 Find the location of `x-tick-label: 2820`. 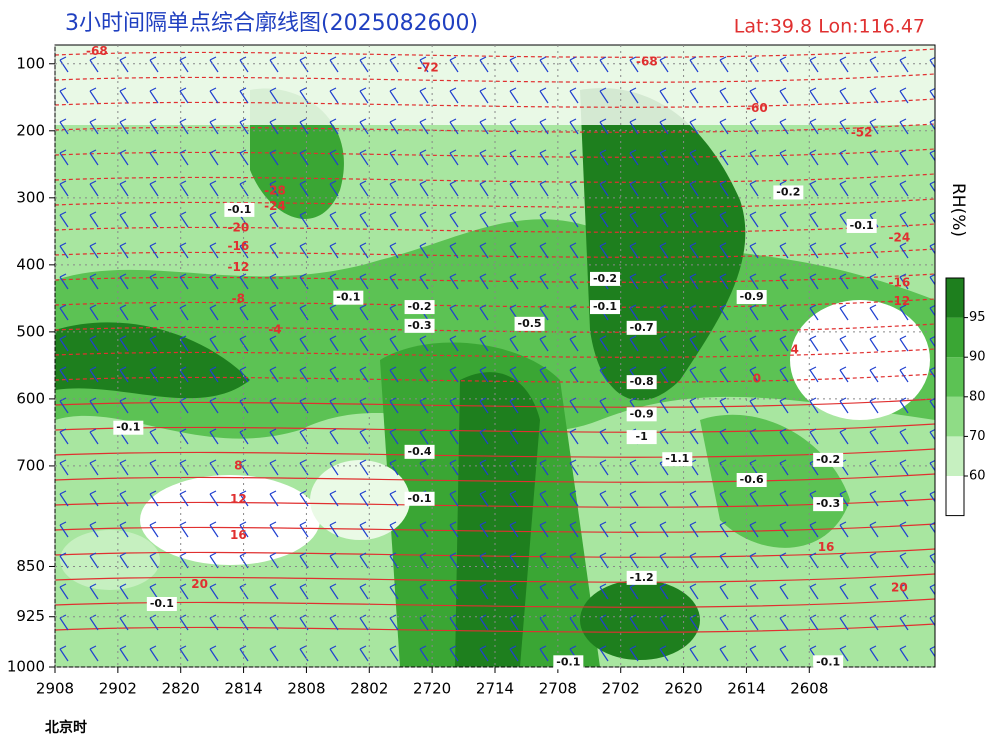

x-tick-label: 2820 is located at coordinates (181, 689).